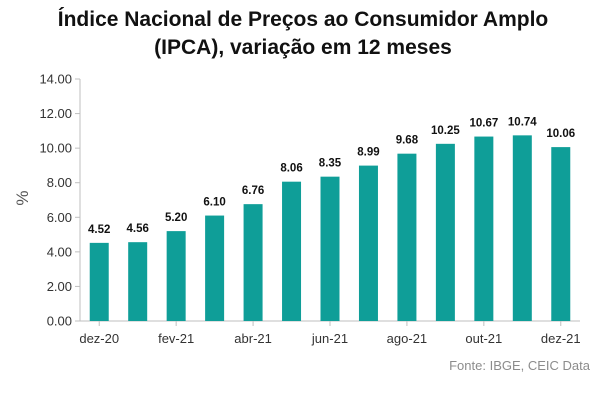 The width and height of the screenshot is (606, 400). I want to click on y-tick-label: 8.00, so click(59, 182).